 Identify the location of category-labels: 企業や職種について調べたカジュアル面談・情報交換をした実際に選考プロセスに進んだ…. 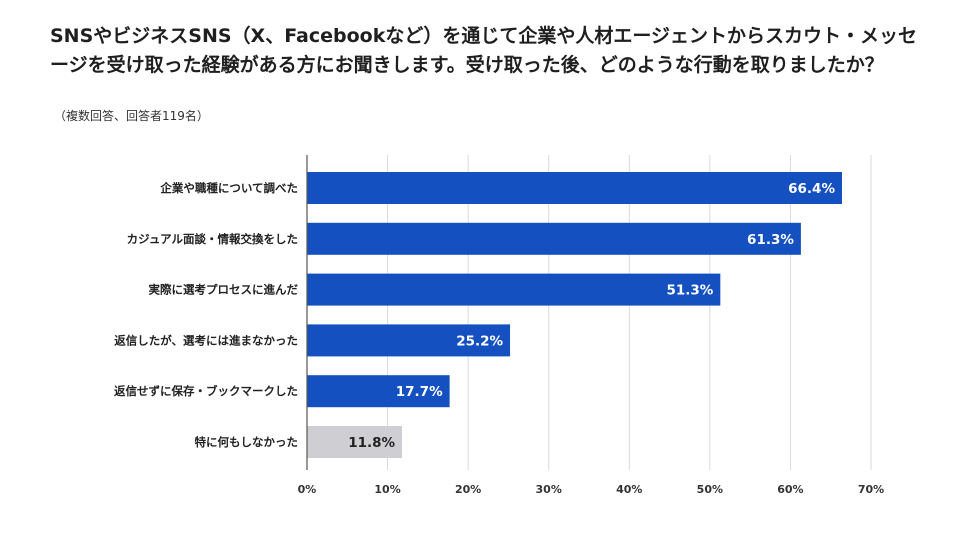
(206, 315).